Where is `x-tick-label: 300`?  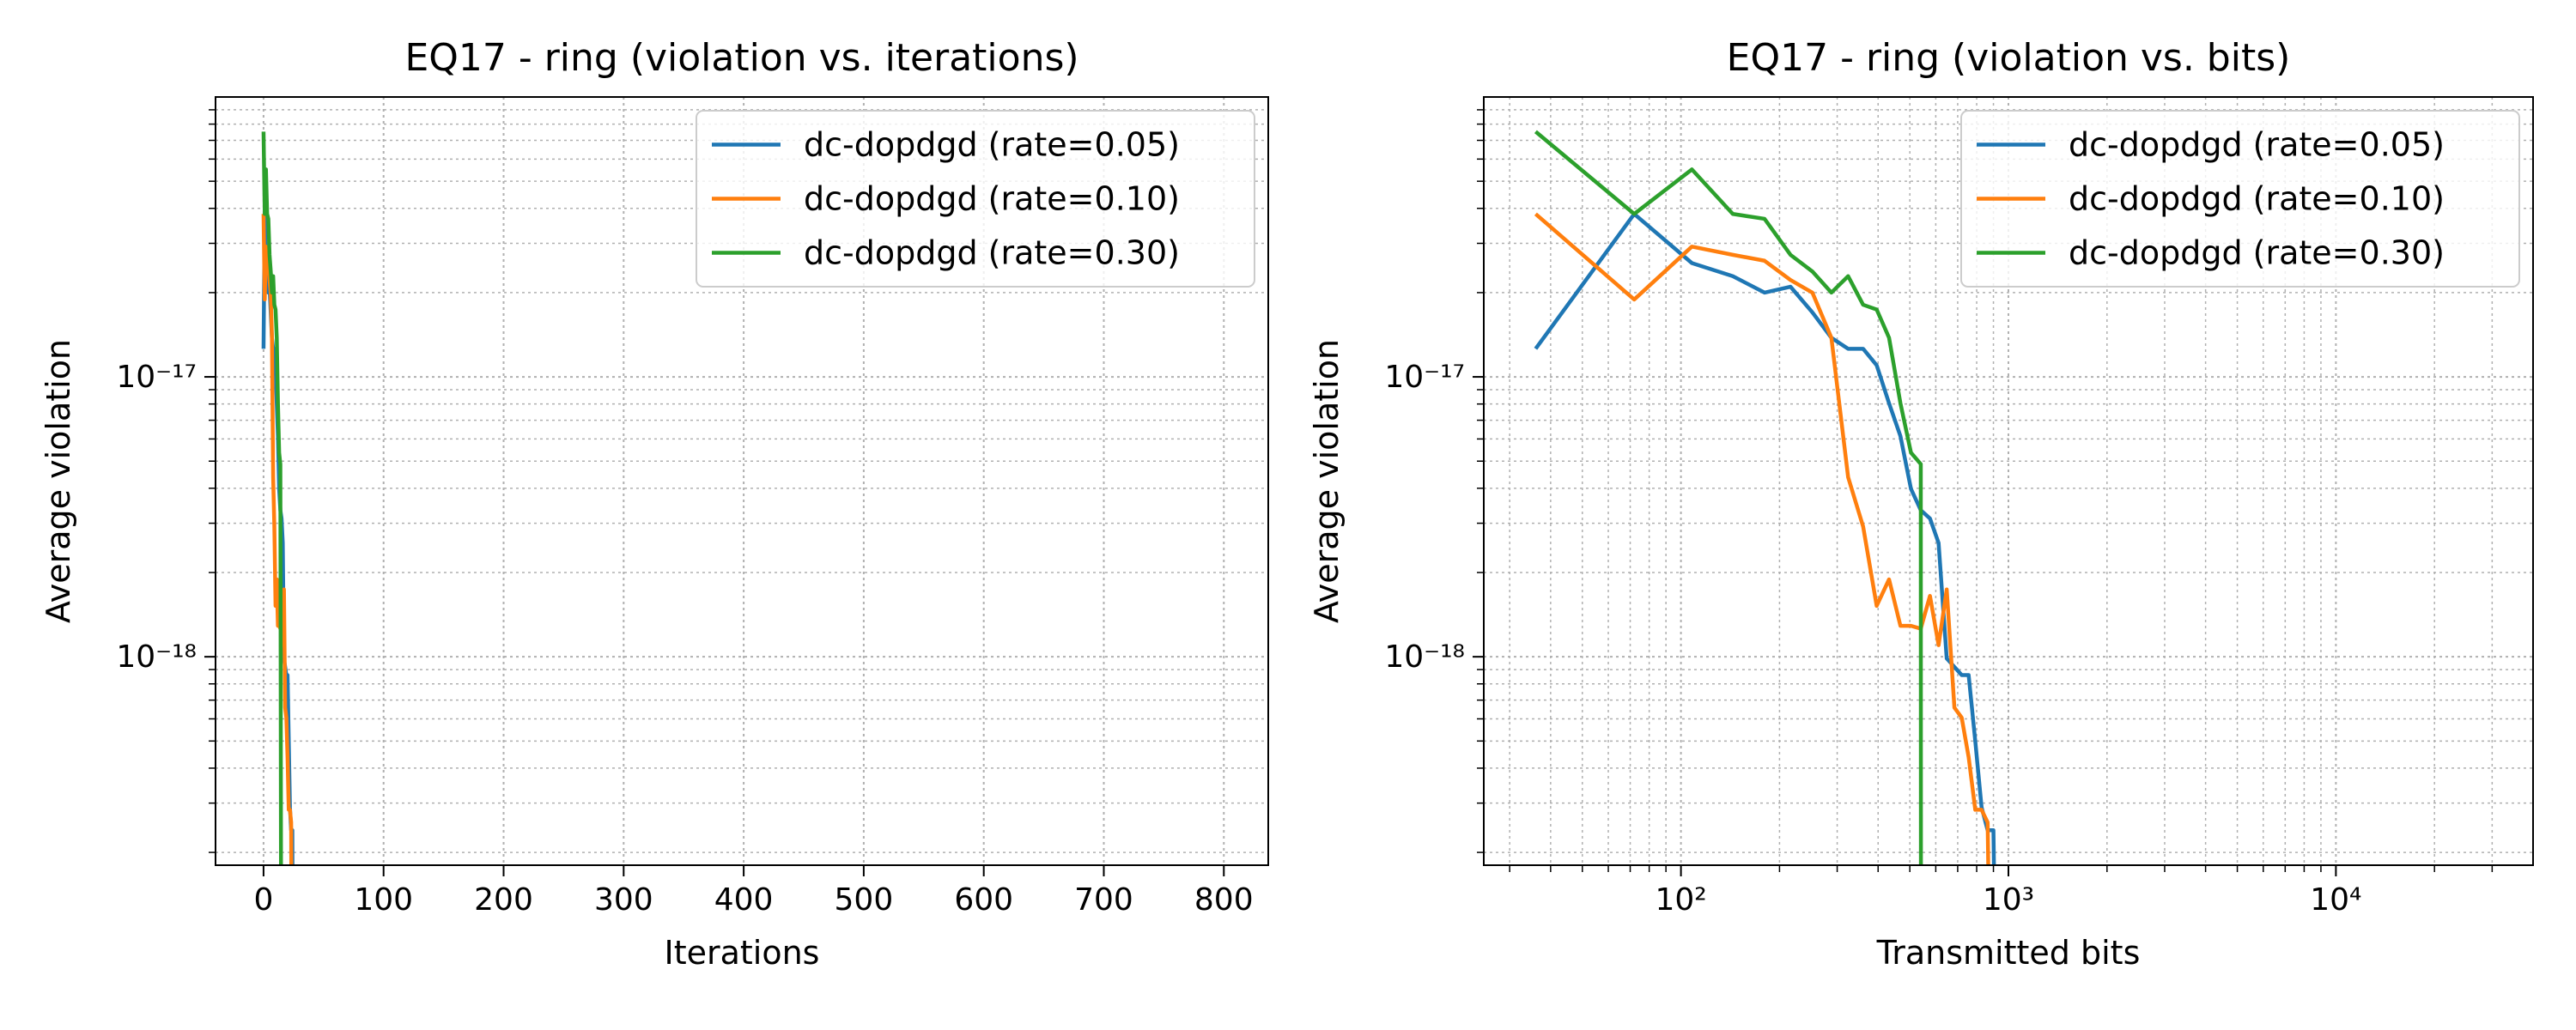
x-tick-label: 300 is located at coordinates (623, 900).